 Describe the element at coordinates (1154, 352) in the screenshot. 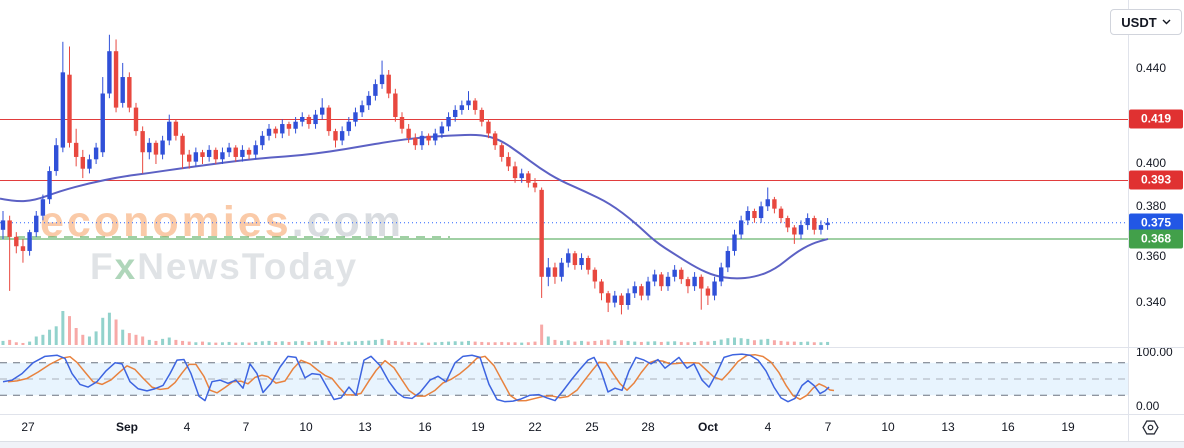

I see `price-axis-label: 100.00` at that location.